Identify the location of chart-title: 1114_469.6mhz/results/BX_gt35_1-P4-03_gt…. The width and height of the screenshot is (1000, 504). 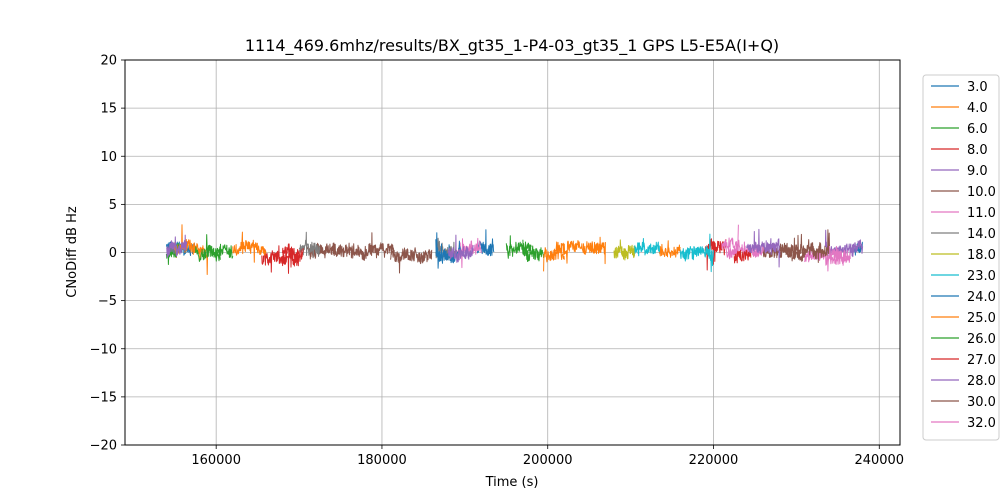
(512, 46).